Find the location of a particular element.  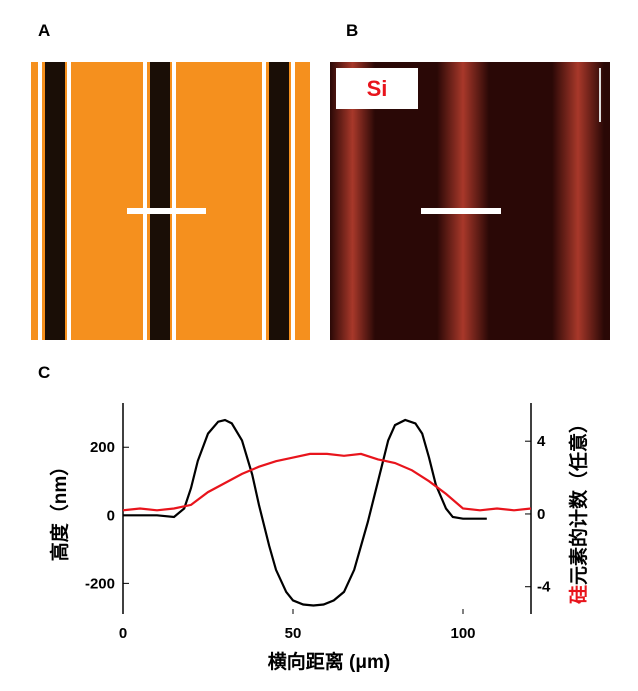

y2-axis-label-text: 元素的计数（任意） is located at coordinates (578, 499).